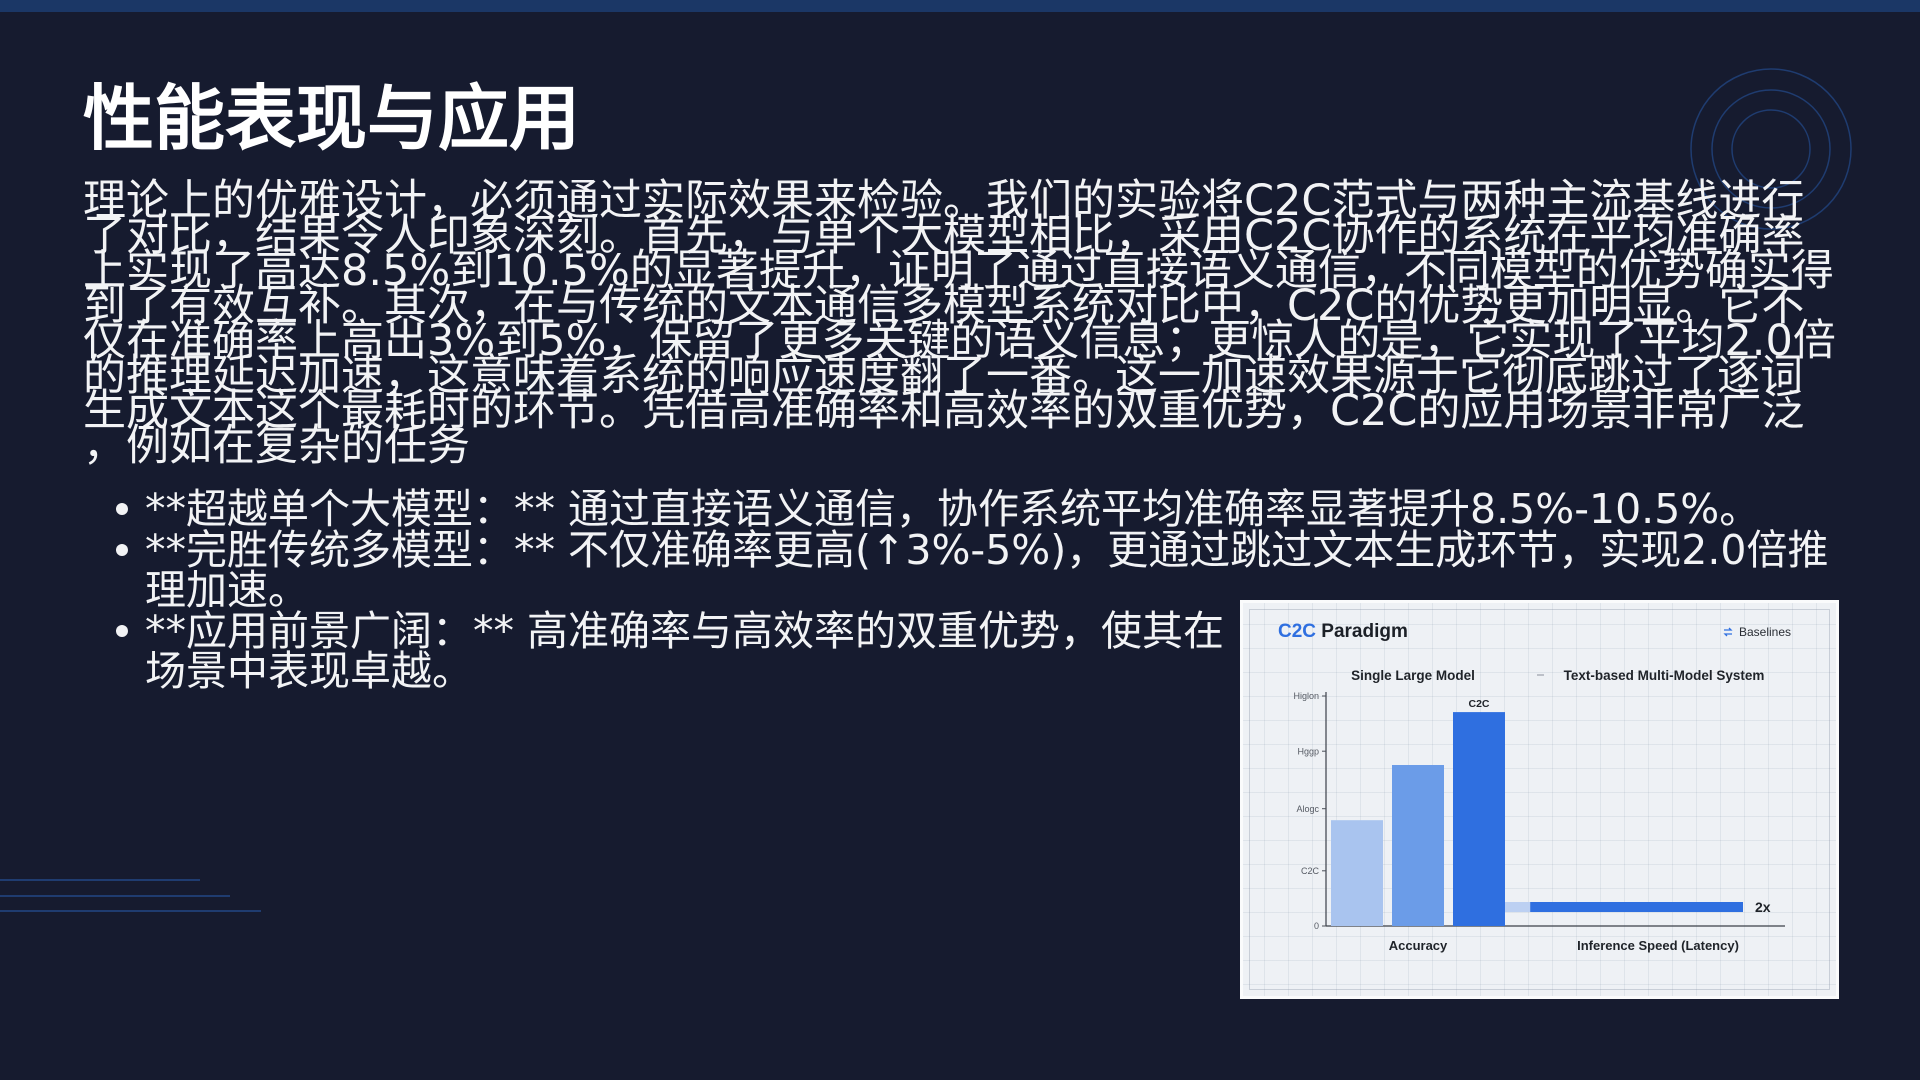 This screenshot has width=1920, height=1080. Describe the element at coordinates (309, 671) in the screenshot. I see `bullet-text: 场景中表现卓越。` at that location.